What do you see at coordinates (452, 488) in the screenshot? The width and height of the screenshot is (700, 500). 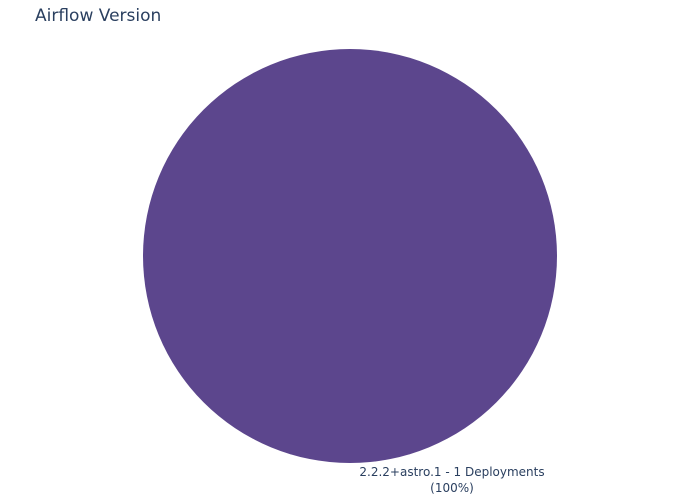 I see `slice-percent-label: (100%)` at bounding box center [452, 488].